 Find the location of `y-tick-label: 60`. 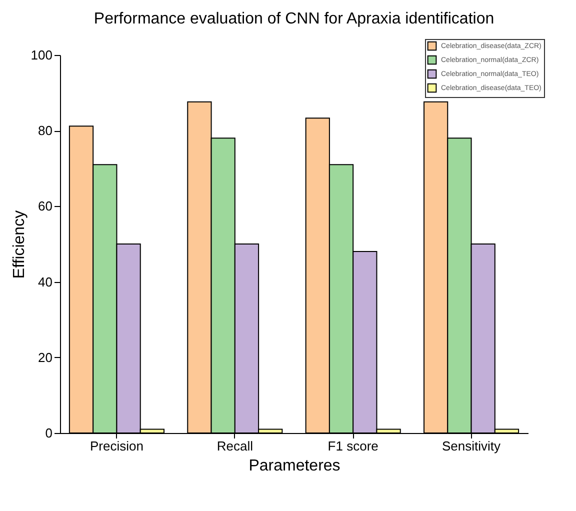

y-tick-label: 60 is located at coordinates (45, 206).